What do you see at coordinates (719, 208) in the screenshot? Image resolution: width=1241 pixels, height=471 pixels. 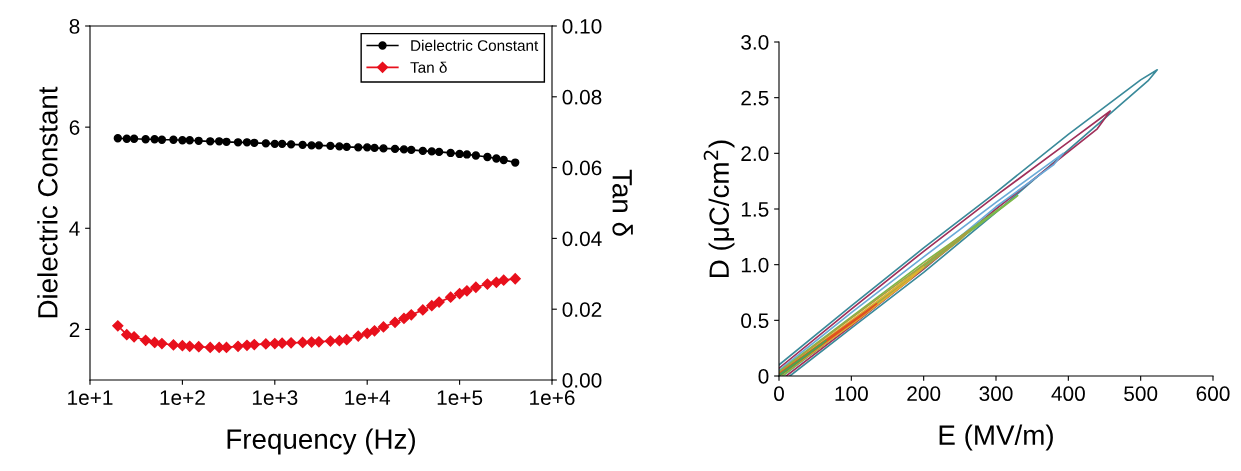 I see `y-axis-title: D (μC/cm$^{2}$)` at bounding box center [719, 208].